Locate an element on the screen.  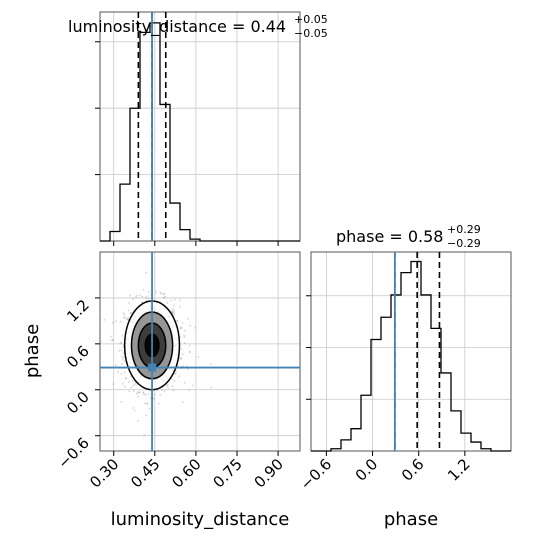
title-plus: +0.05 is located at coordinates (311, 19).